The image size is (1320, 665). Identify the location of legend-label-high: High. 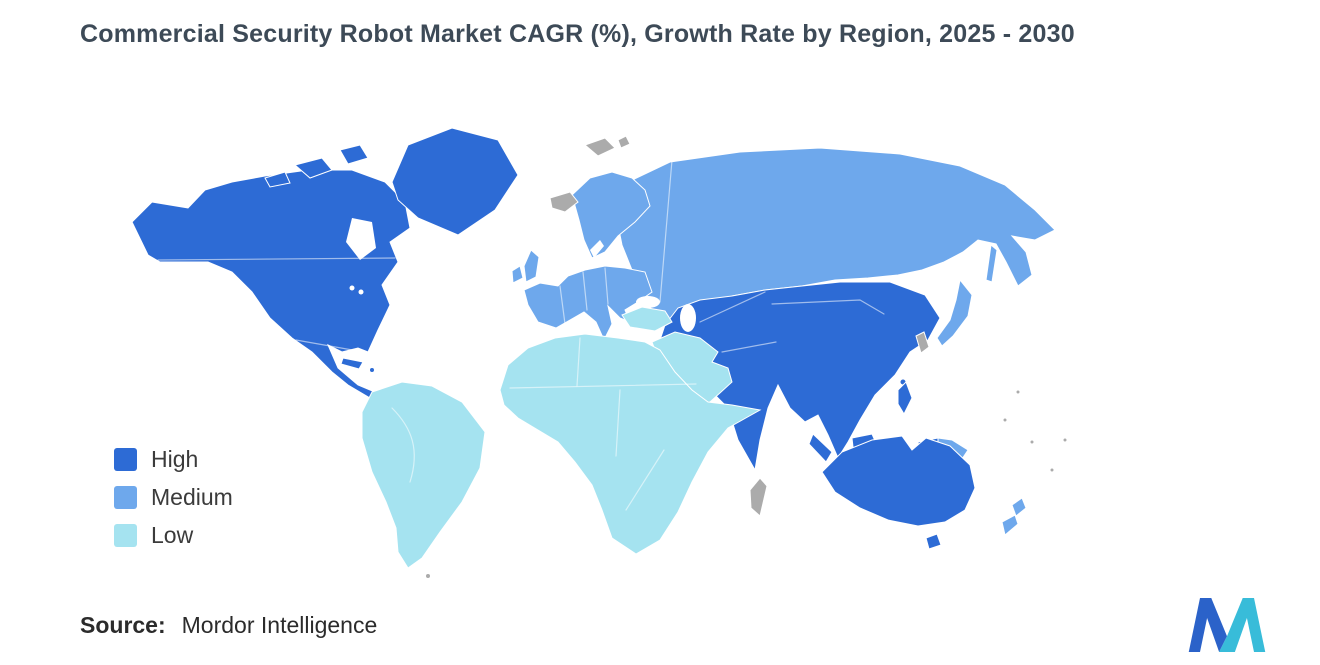
(175, 459).